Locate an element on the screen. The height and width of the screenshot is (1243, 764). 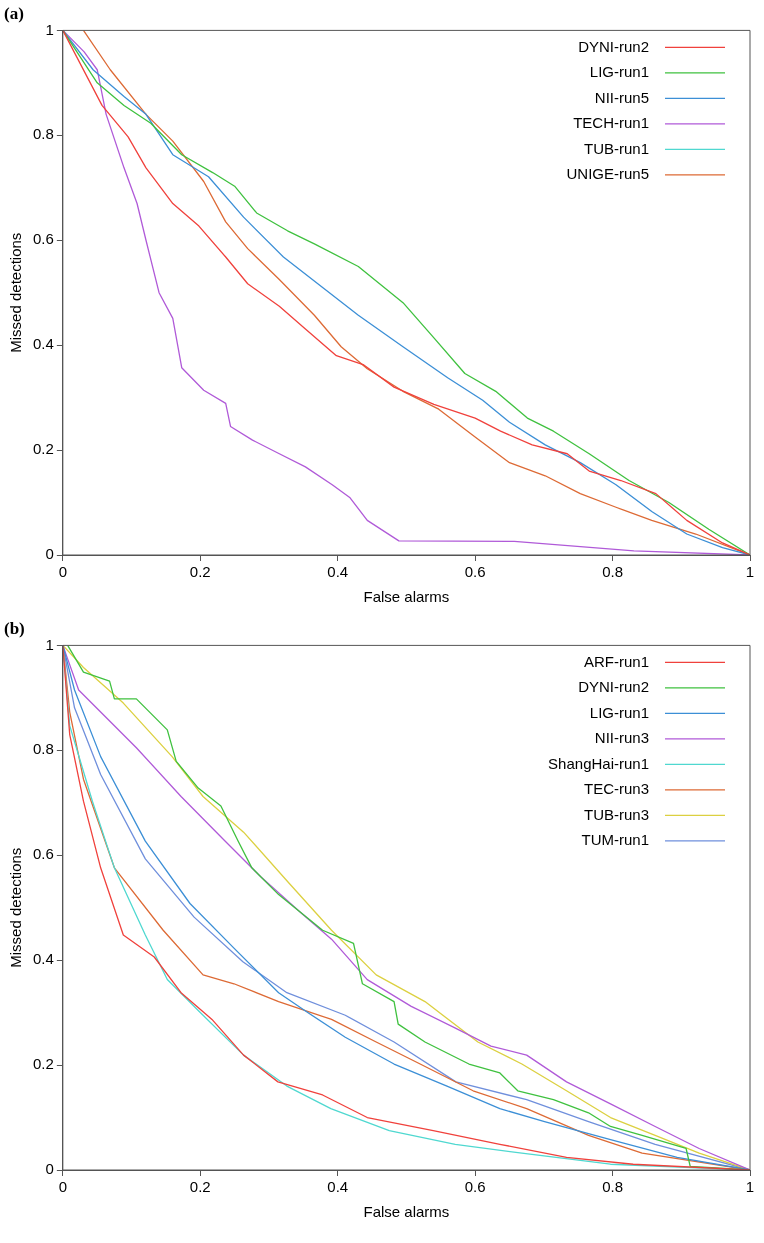
legend-label: NII-run5 is located at coordinates (621, 97).